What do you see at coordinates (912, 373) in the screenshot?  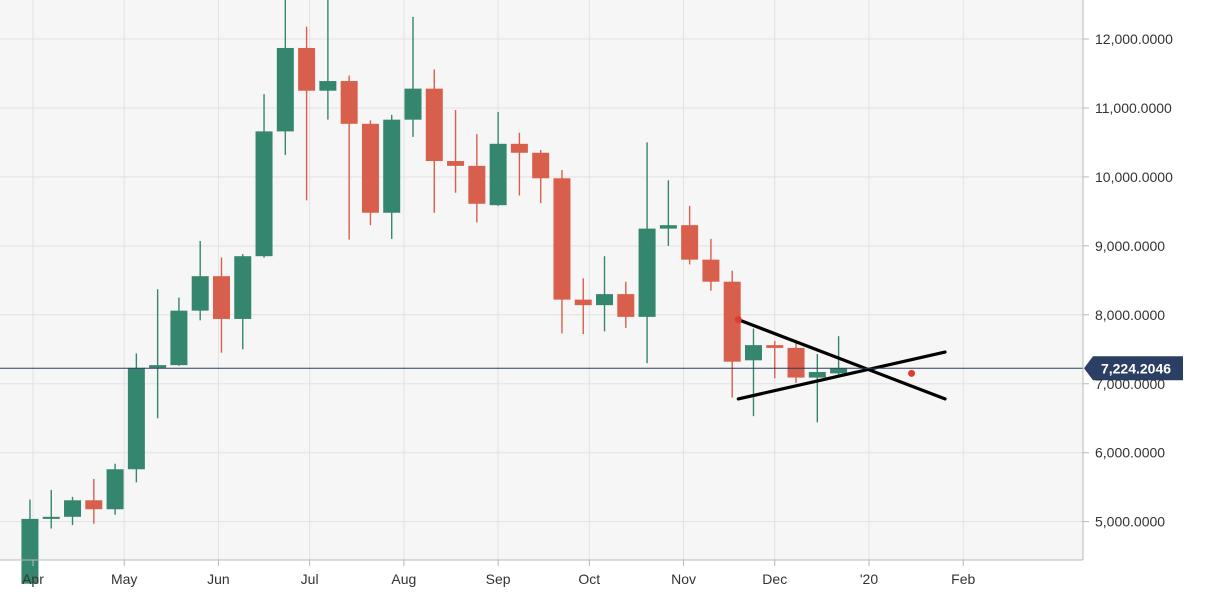 I see `trendline-end-marker` at bounding box center [912, 373].